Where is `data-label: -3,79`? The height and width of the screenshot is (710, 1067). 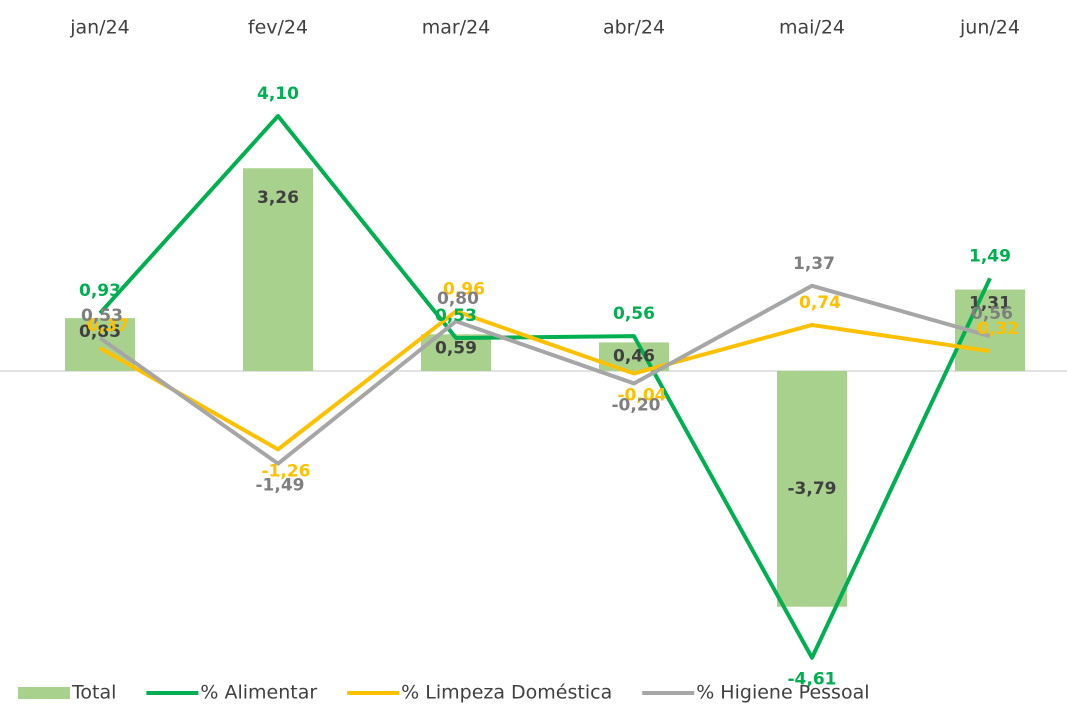 data-label: -3,79 is located at coordinates (812, 489).